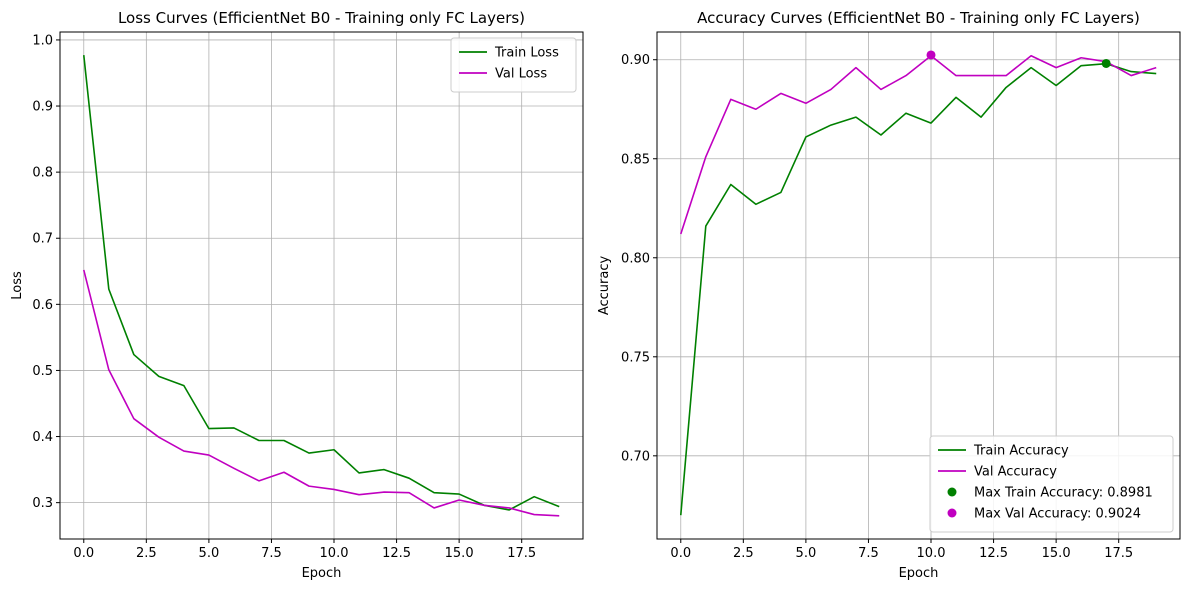 The height and width of the screenshot is (594, 1189). Describe the element at coordinates (1063, 493) in the screenshot. I see `legend-entry-label: Max Train Accuracy: 0.8981` at that location.